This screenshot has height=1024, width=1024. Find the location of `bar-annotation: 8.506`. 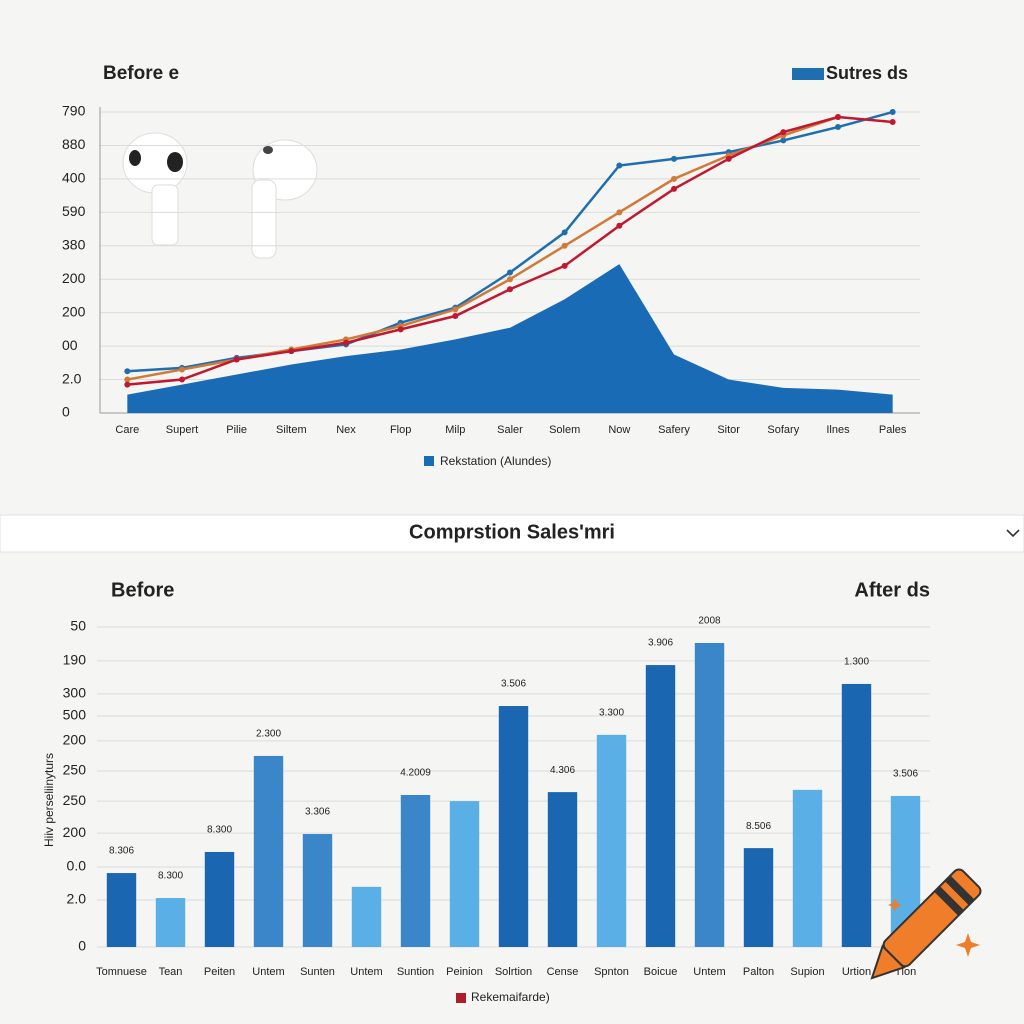

bar-annotation: 8.506 is located at coordinates (758, 826).